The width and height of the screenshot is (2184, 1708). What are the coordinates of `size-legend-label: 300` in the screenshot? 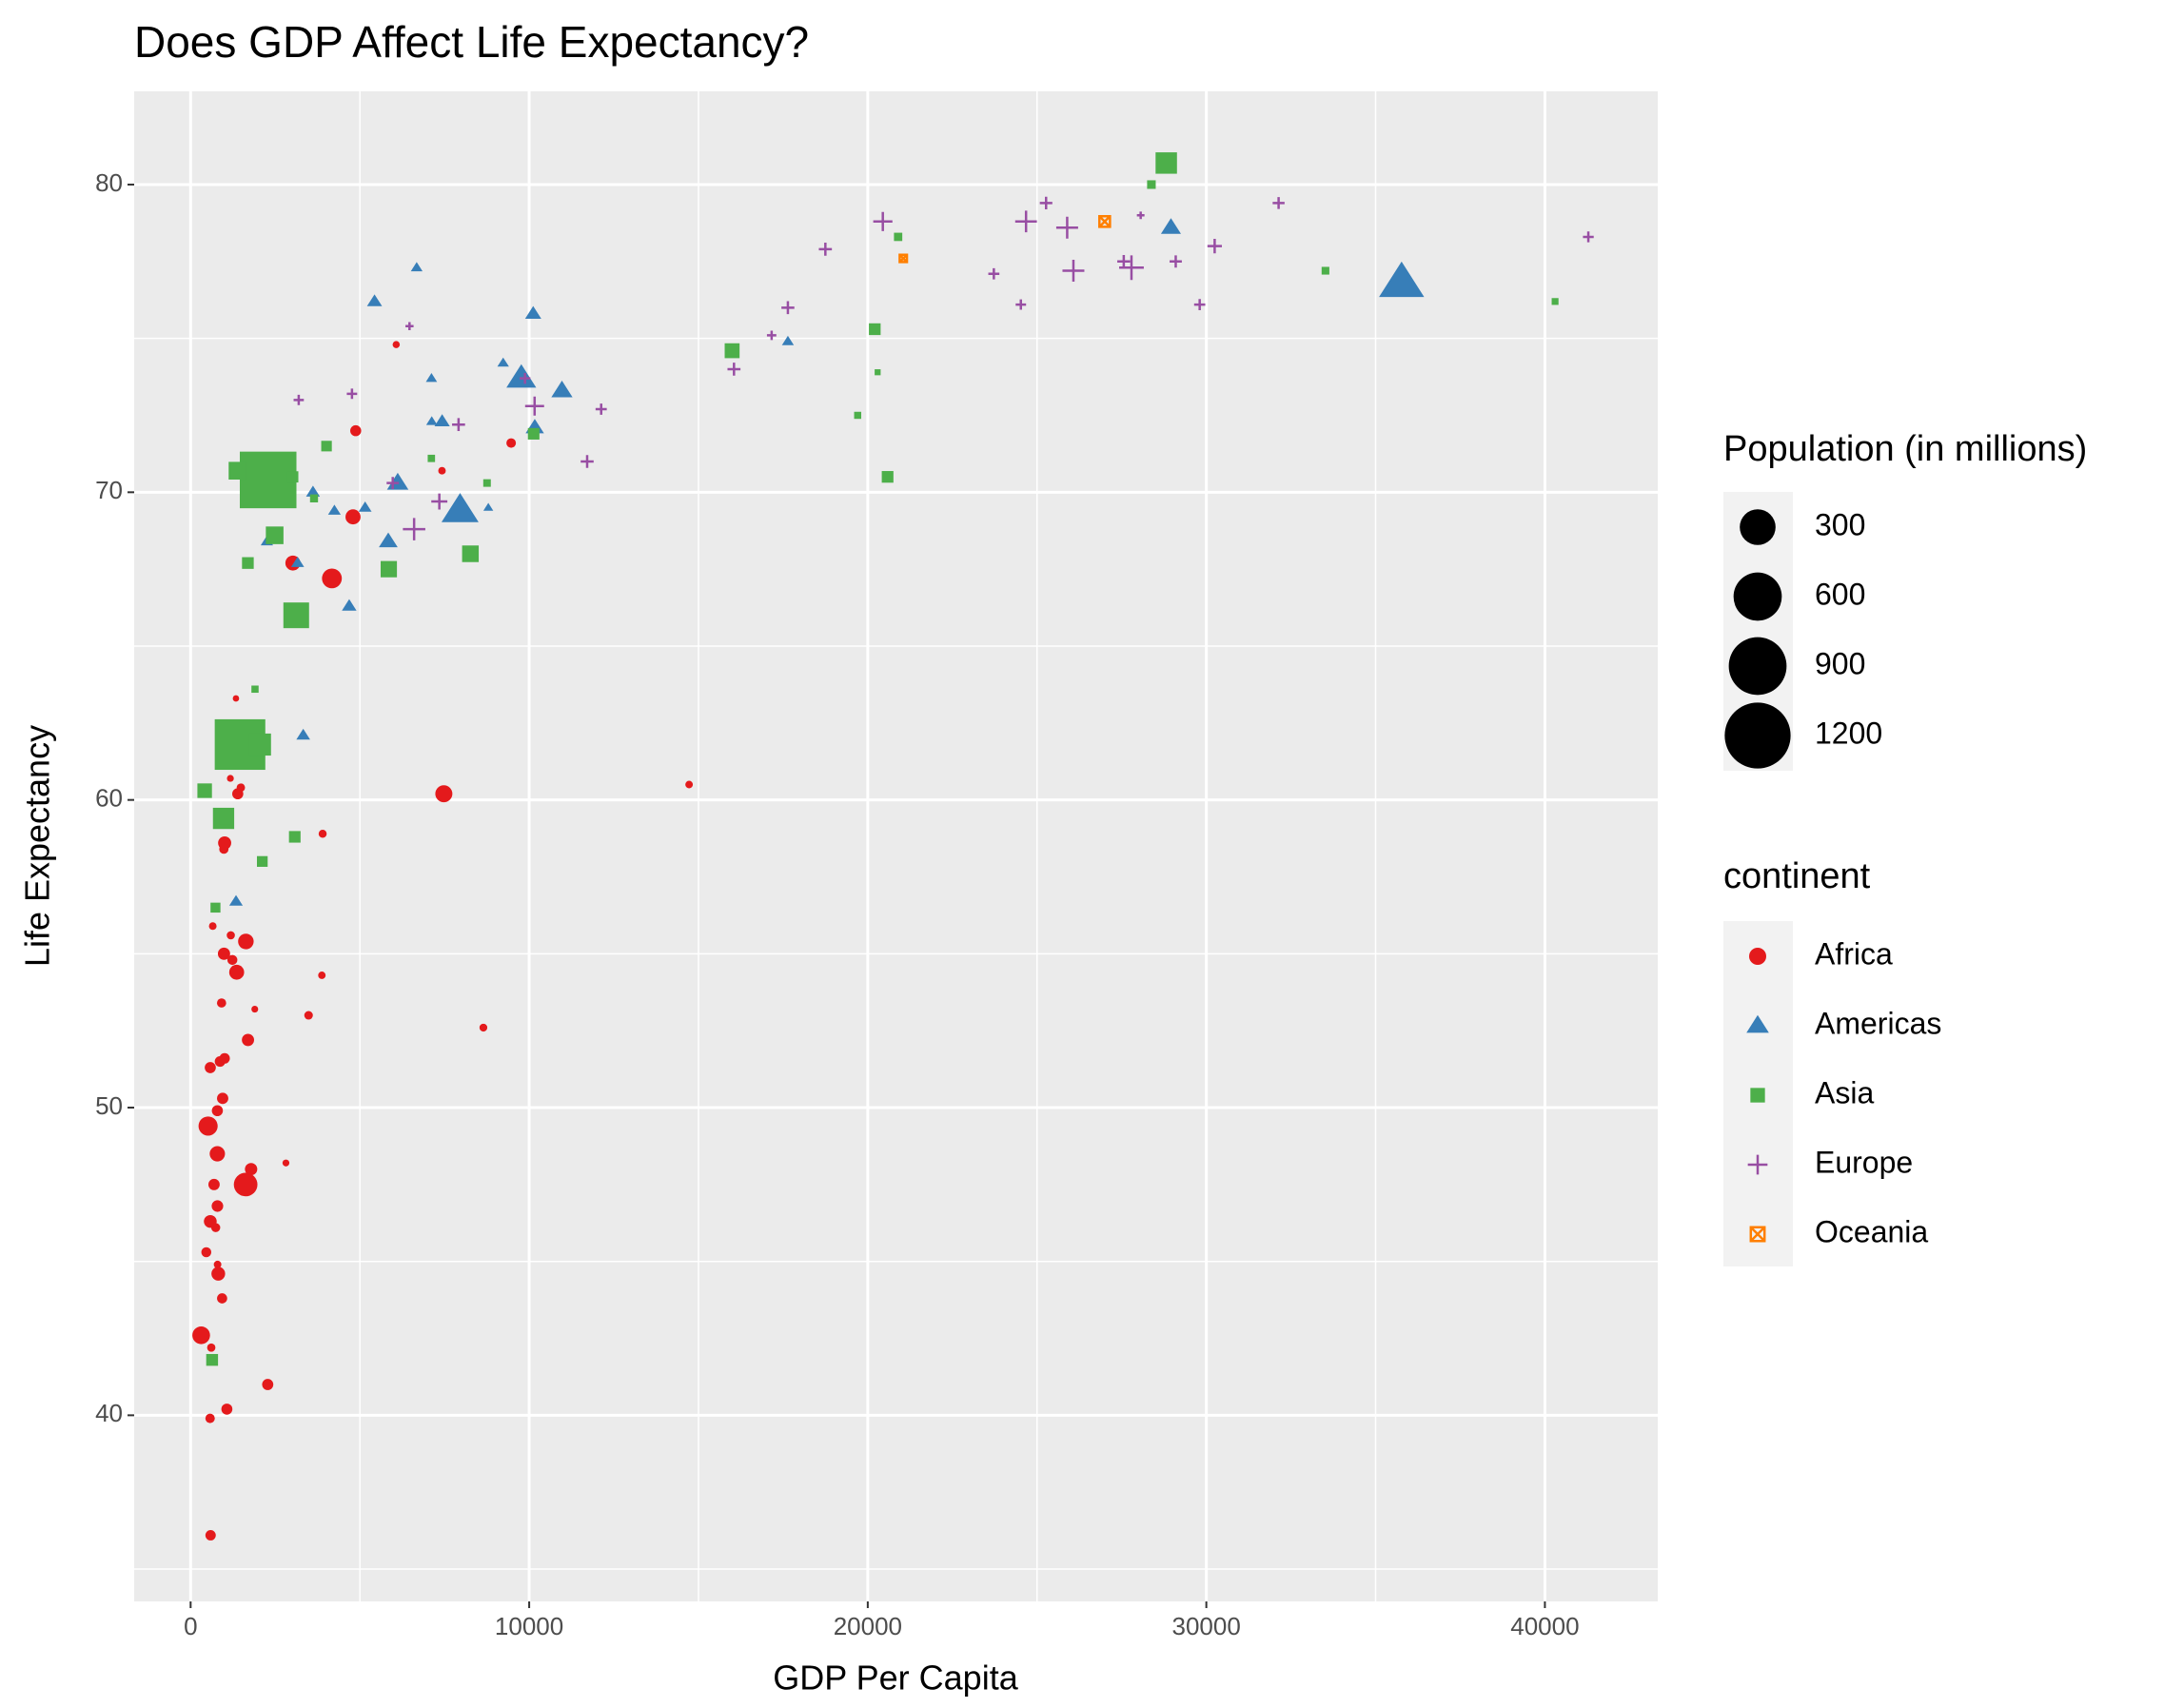 It's located at (1840, 524).